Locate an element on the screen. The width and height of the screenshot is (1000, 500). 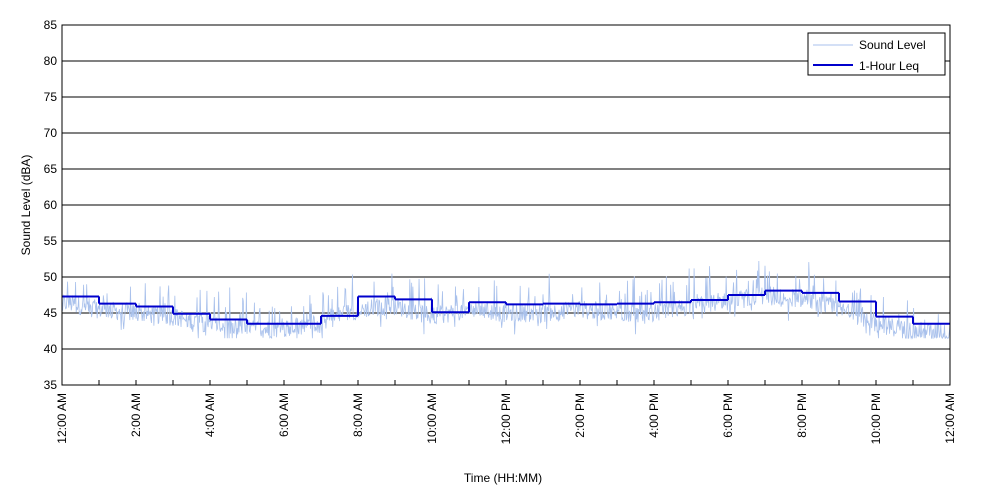
y-tick-label: 85 is located at coordinates (51, 25).